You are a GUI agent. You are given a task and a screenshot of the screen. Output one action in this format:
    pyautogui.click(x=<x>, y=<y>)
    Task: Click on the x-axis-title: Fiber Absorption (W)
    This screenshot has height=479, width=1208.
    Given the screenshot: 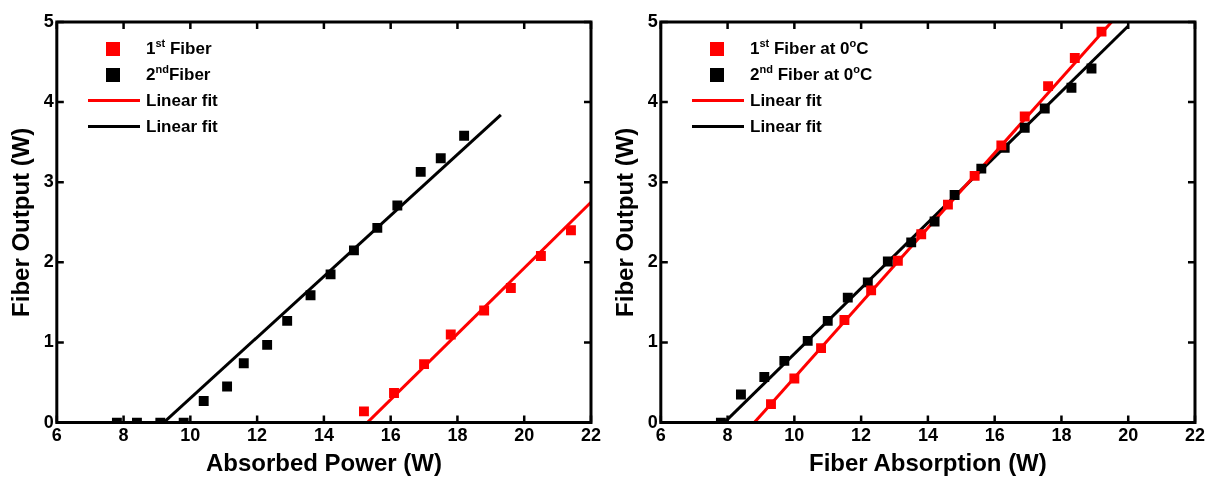 What is the action you would take?
    pyautogui.click(x=928, y=463)
    